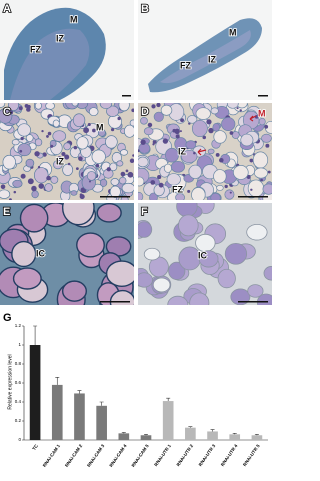 The width and height of the screenshot is (320, 481). Describe the element at coordinates (19, 344) in the screenshot. I see `y-tick-label: 1` at that location.